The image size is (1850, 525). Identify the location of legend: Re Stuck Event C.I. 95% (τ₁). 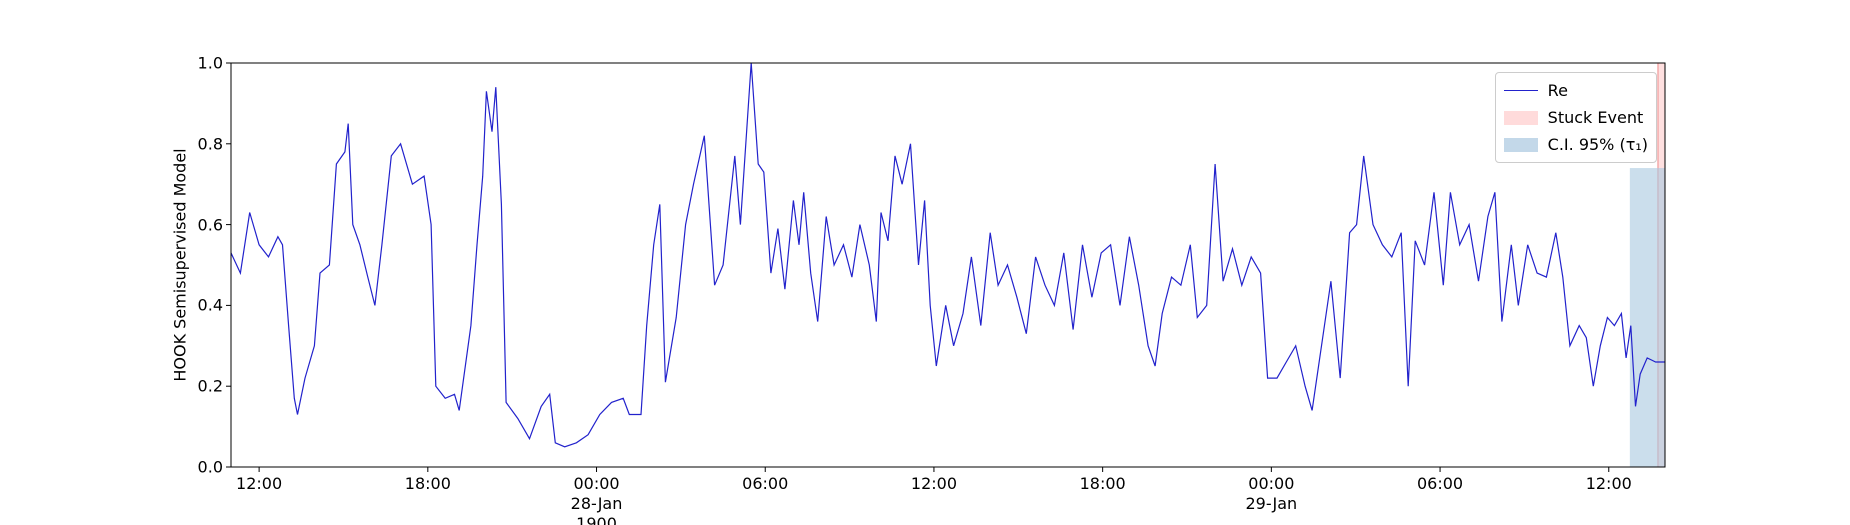
(1575, 117).